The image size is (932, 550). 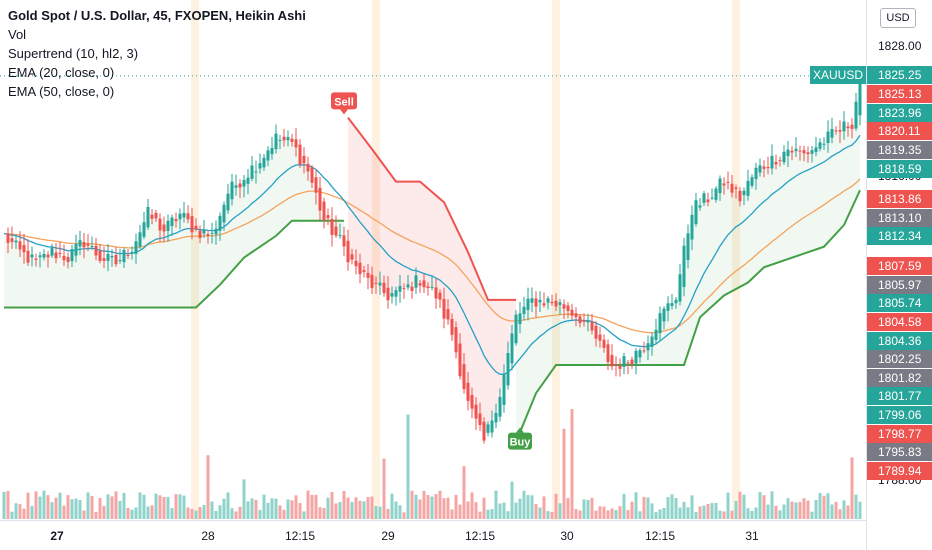 What do you see at coordinates (61, 72) in the screenshot?
I see `legend-ema20: EMA (20, close, 0)` at bounding box center [61, 72].